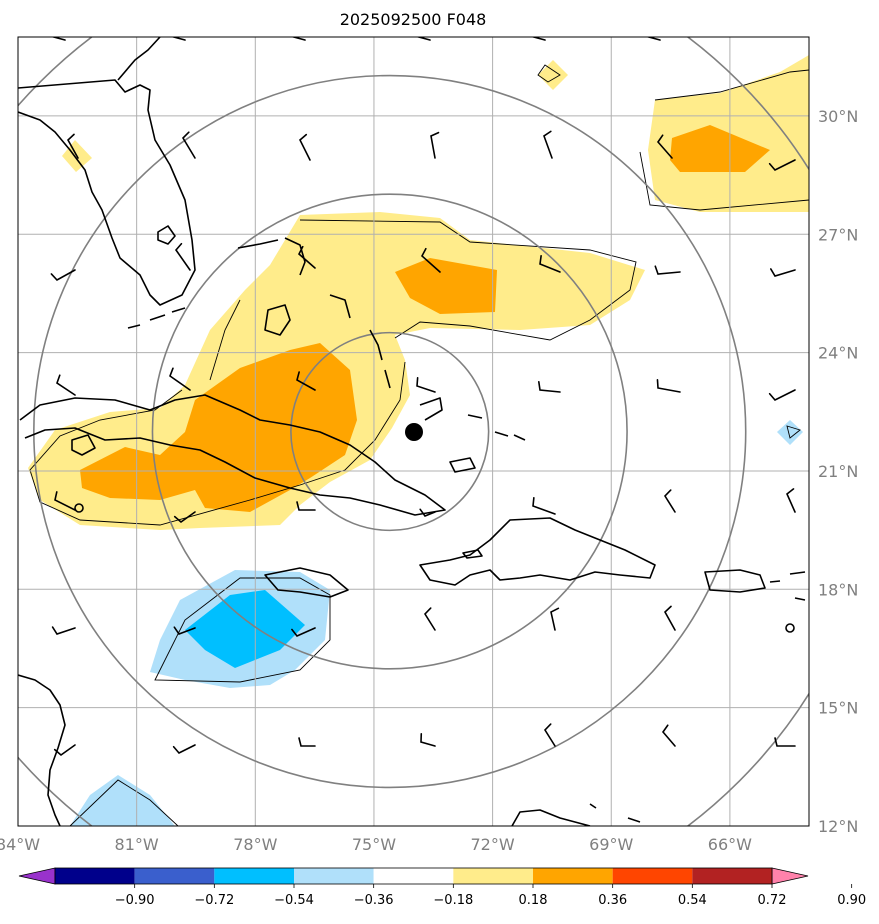 The height and width of the screenshot is (924, 879). What do you see at coordinates (720, 148) in the screenshot?
I see `strong-anomaly-northeast` at bounding box center [720, 148].